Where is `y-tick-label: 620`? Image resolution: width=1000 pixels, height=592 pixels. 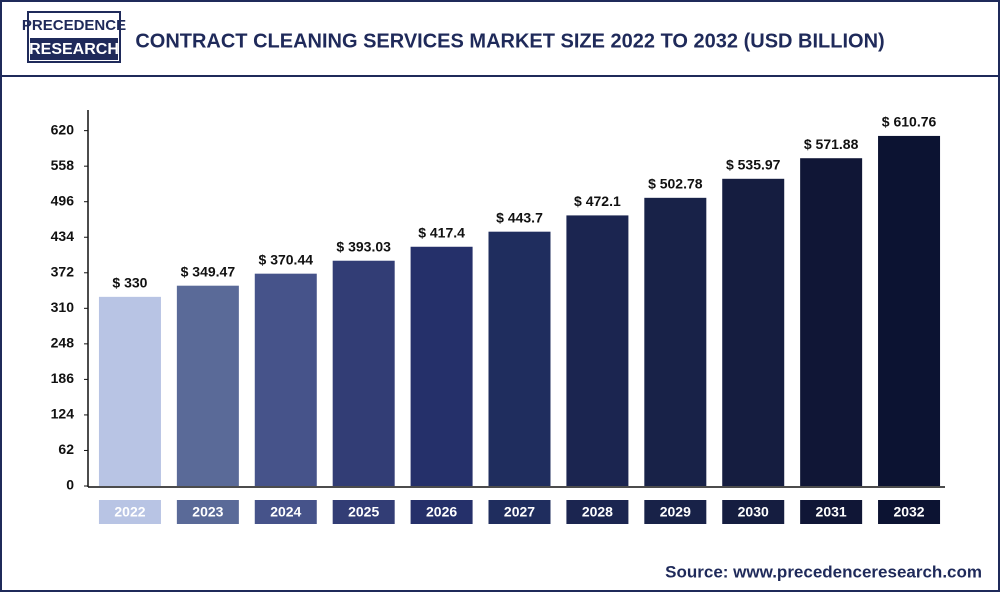
y-tick-label: 620 is located at coordinates (63, 129).